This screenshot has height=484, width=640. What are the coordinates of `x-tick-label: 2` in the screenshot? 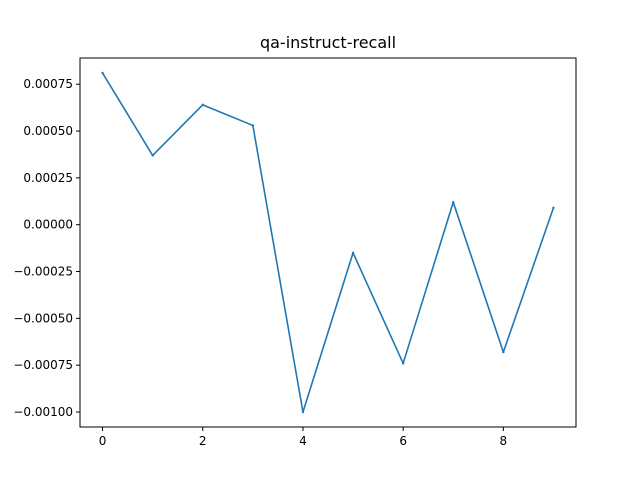 It's located at (203, 441).